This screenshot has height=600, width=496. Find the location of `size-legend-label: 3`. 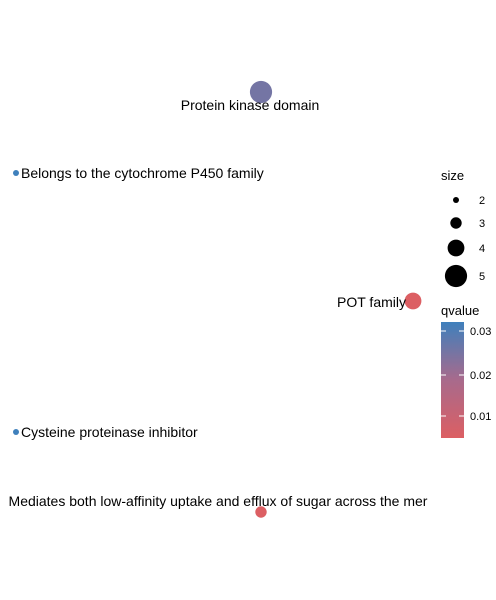

size-legend-label: 3 is located at coordinates (482, 224).